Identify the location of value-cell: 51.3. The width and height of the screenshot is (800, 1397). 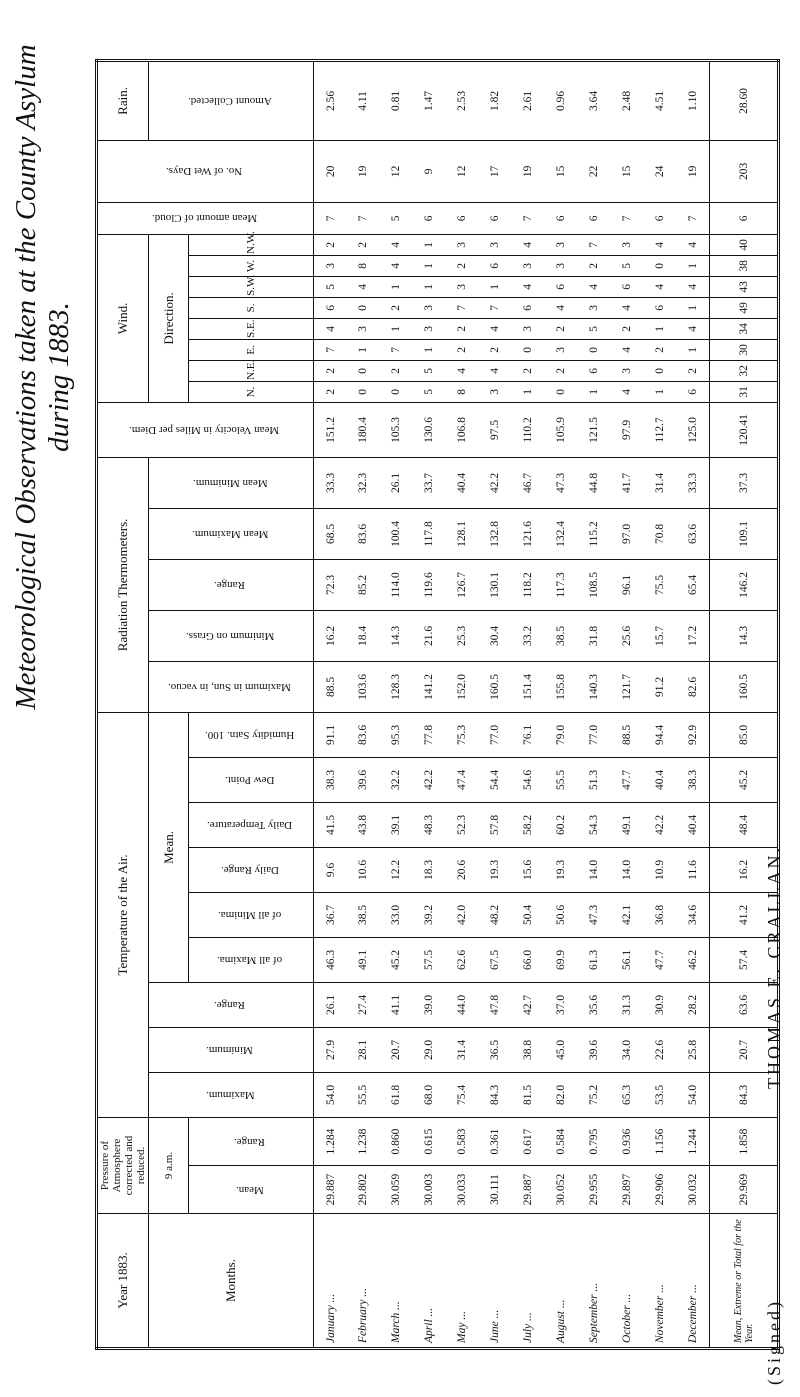
(594, 780).